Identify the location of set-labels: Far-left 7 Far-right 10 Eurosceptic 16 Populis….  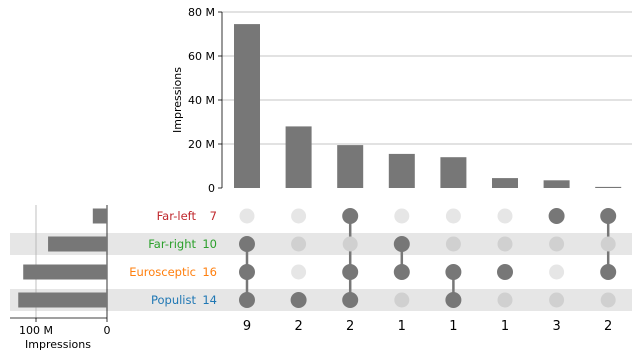
(173, 258).